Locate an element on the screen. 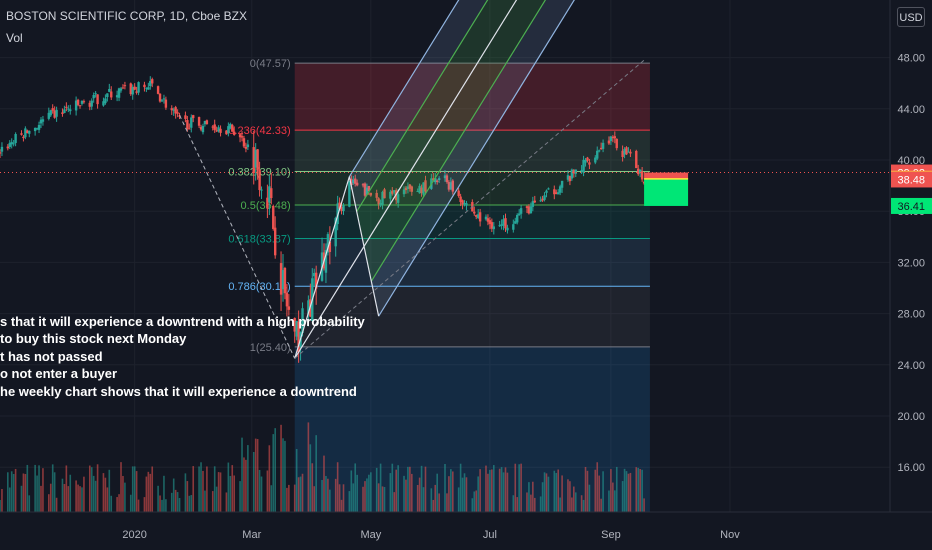  currency-button: USD is located at coordinates (911, 17).